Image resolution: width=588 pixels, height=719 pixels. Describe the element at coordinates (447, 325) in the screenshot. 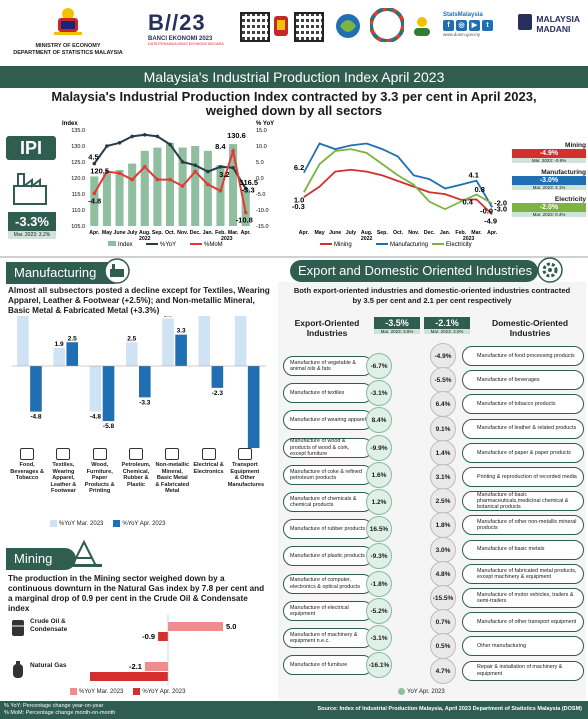

I see `domestic-total: -2.1% Mar. 2023: 3.0%` at that location.